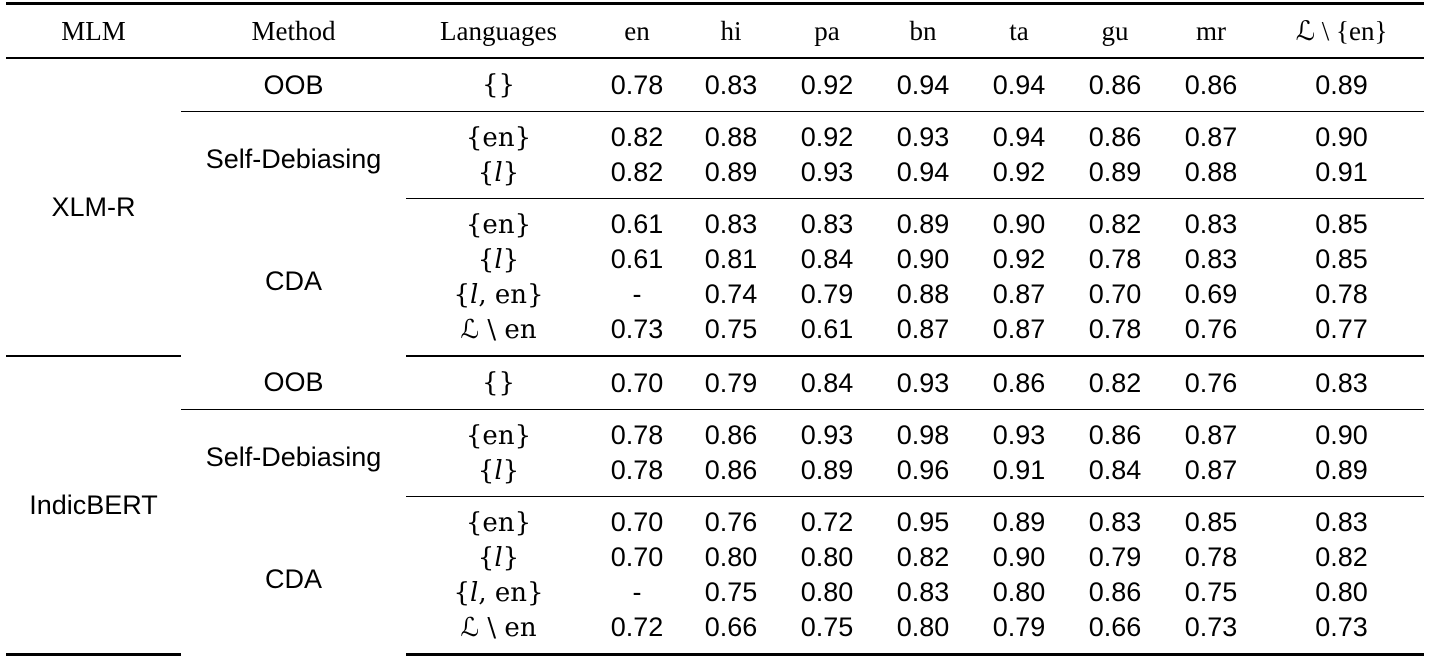 This screenshot has width=1430, height=661. I want to click on value-cell: 0.66, so click(731, 633).